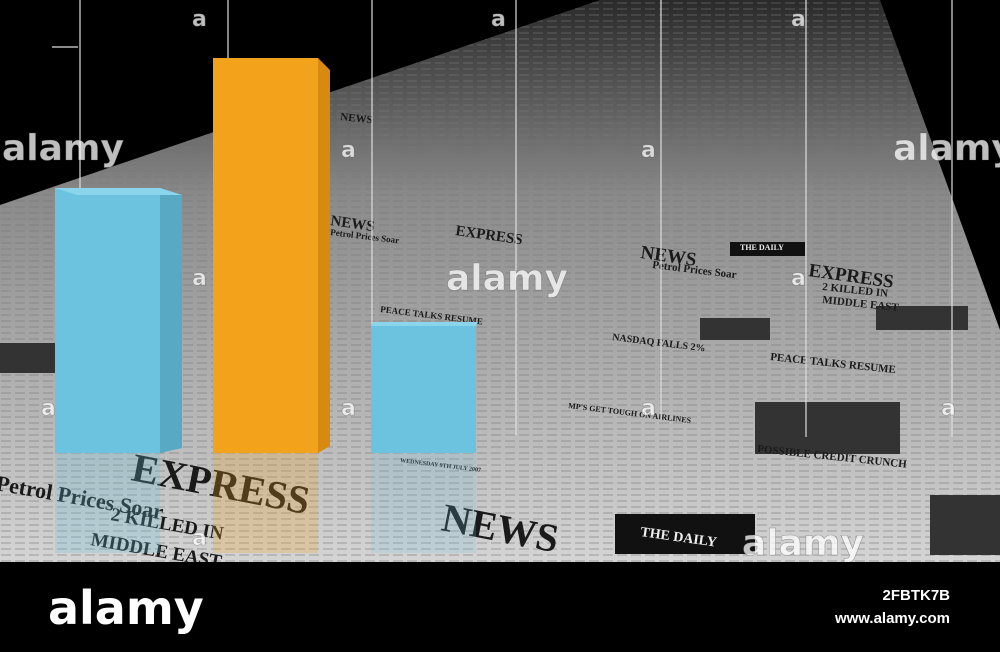 The height and width of the screenshot is (652, 1000). Describe the element at coordinates (916, 595) in the screenshot. I see `image-id: 2FBTK7B` at that location.